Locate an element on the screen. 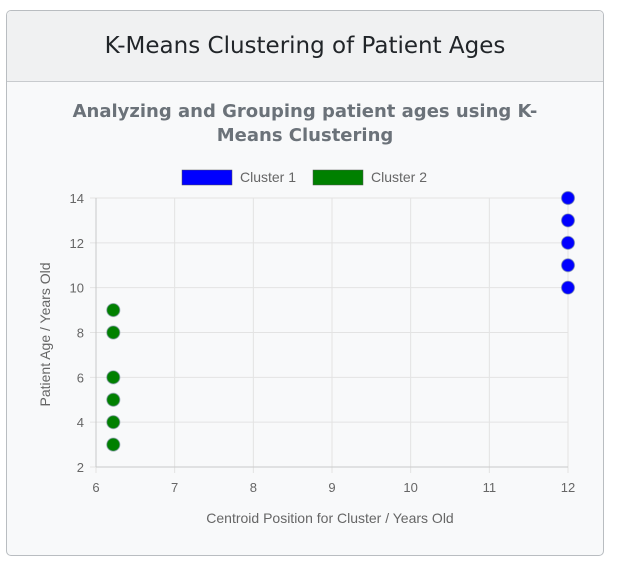 This screenshot has height=571, width=623. card-title: K-Means Clustering of Patient Ages is located at coordinates (305, 46).